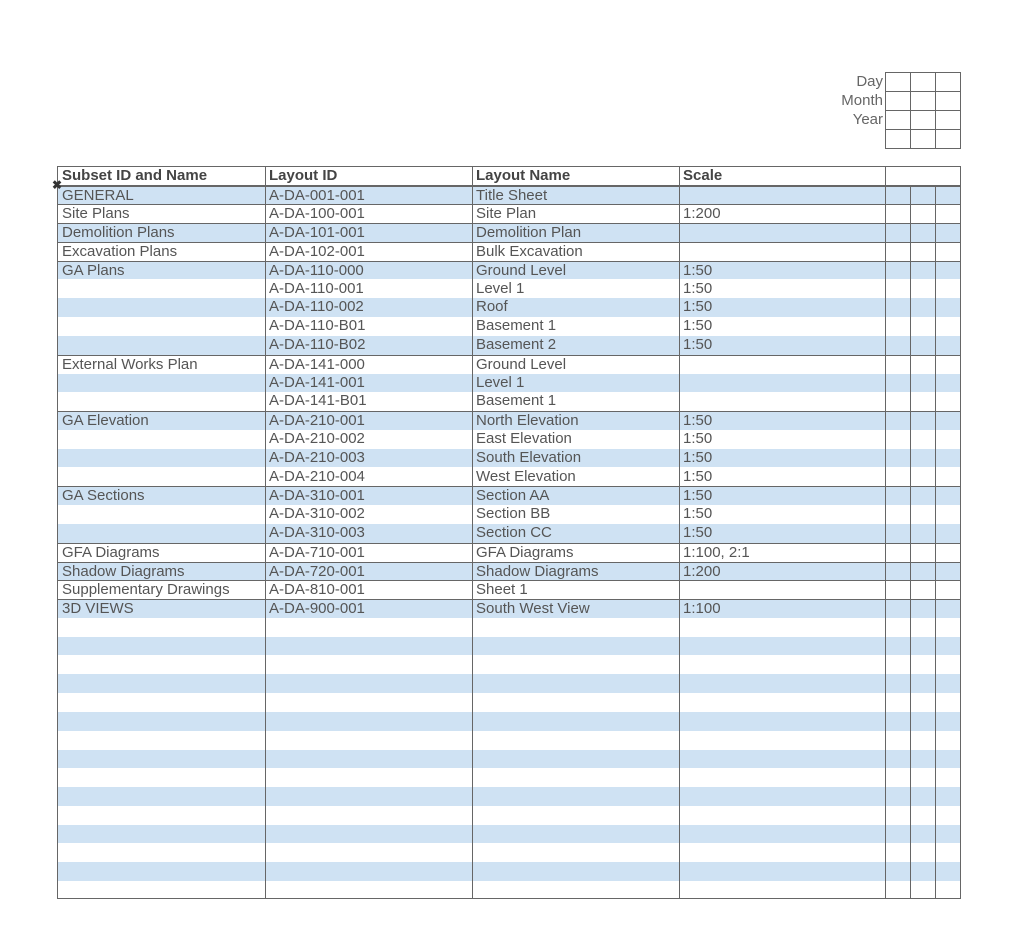 Image resolution: width=1024 pixels, height=950 pixels. Describe the element at coordinates (317, 195) in the screenshot. I see `cell-id: A-DA-001-001` at that location.